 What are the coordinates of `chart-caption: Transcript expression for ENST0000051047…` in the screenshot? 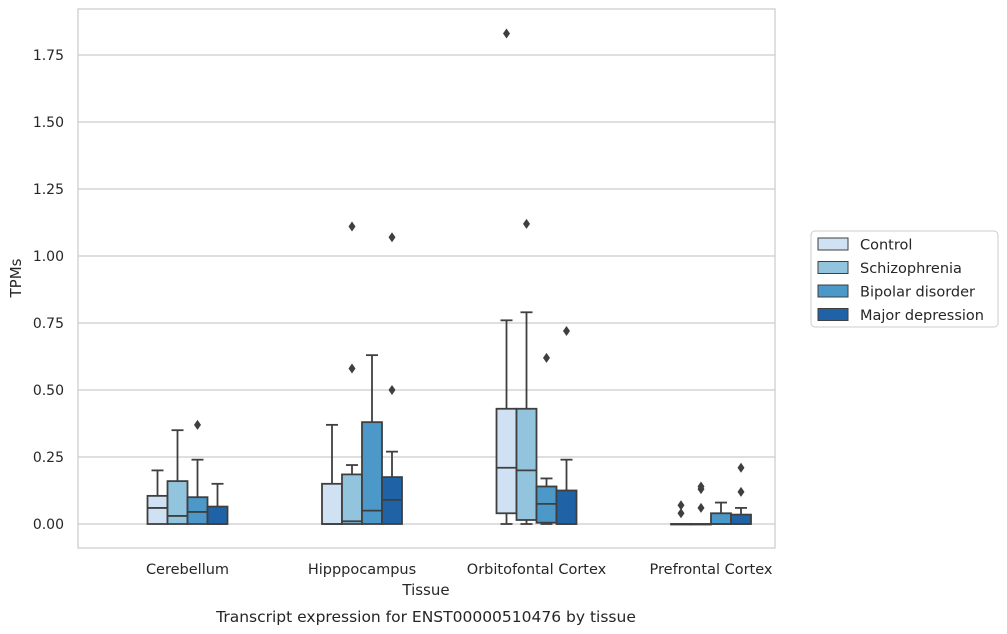 It's located at (425, 617).